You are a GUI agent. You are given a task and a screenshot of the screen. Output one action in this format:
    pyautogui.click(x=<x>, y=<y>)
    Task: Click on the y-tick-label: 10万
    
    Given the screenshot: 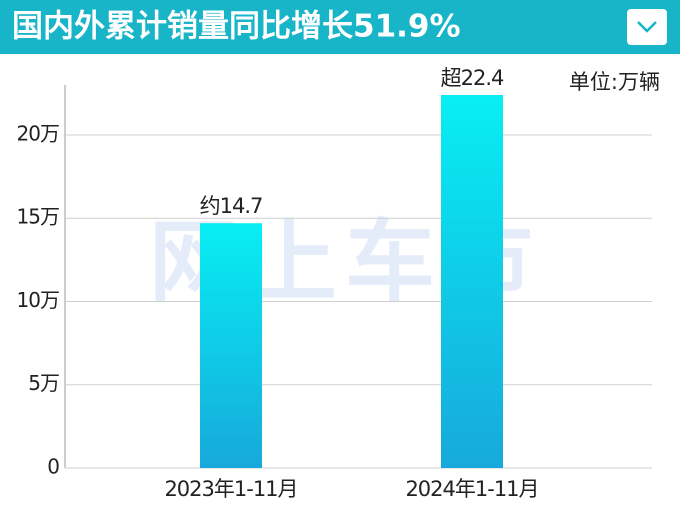 What is the action you would take?
    pyautogui.click(x=38, y=300)
    